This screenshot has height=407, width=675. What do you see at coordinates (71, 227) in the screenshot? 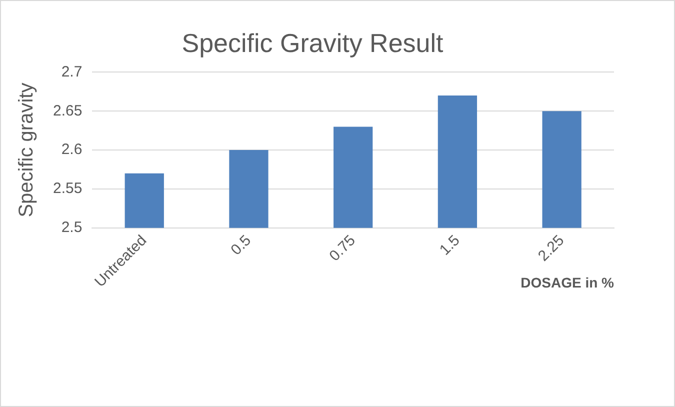
I see `y-tick-label: 2.5` at bounding box center [71, 227].